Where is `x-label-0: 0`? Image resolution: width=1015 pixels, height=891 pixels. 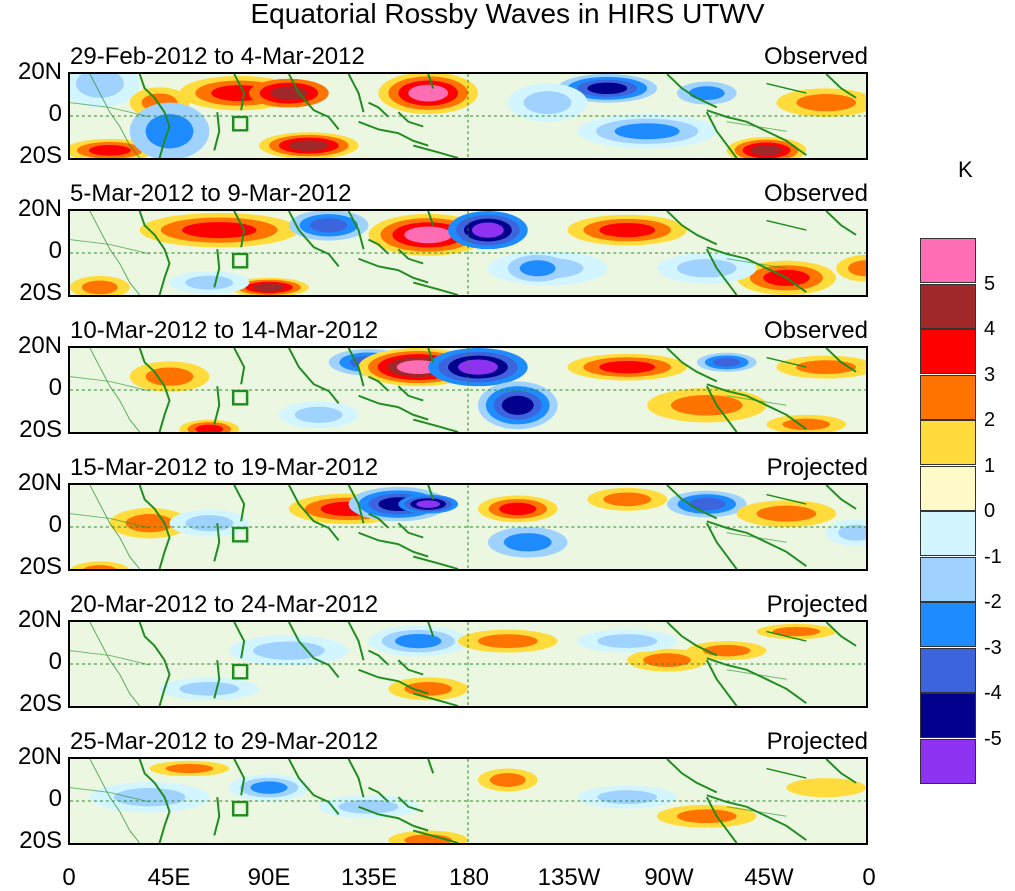 x-label-0: 0 is located at coordinates (69, 877).